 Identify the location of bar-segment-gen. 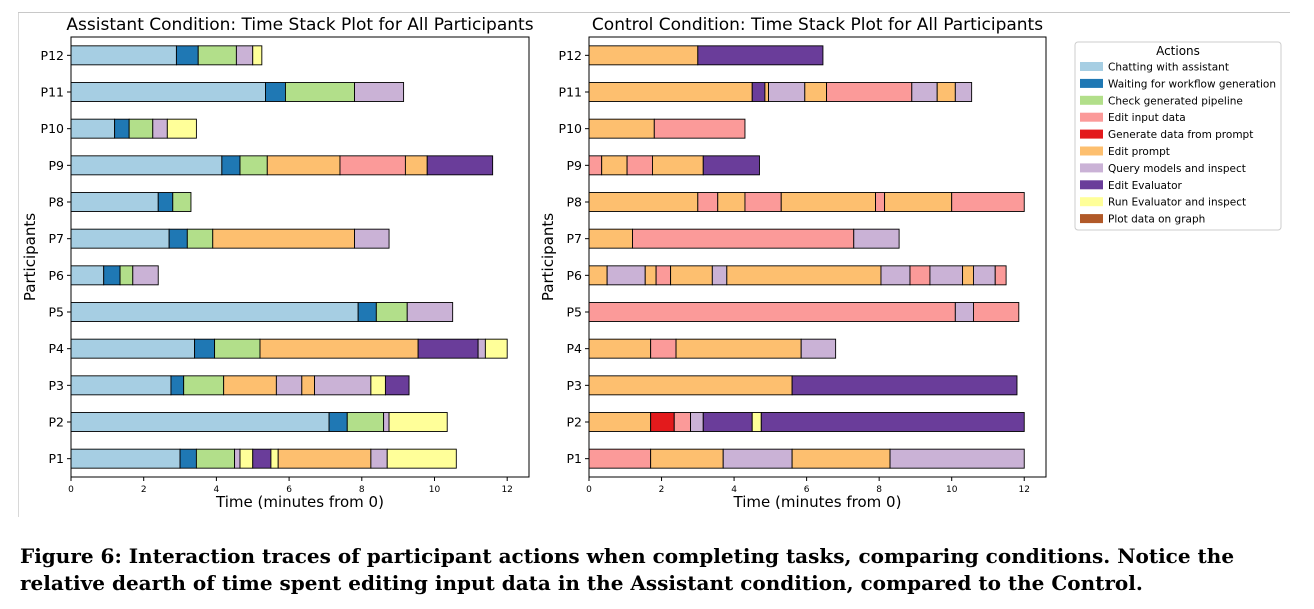
(662, 422).